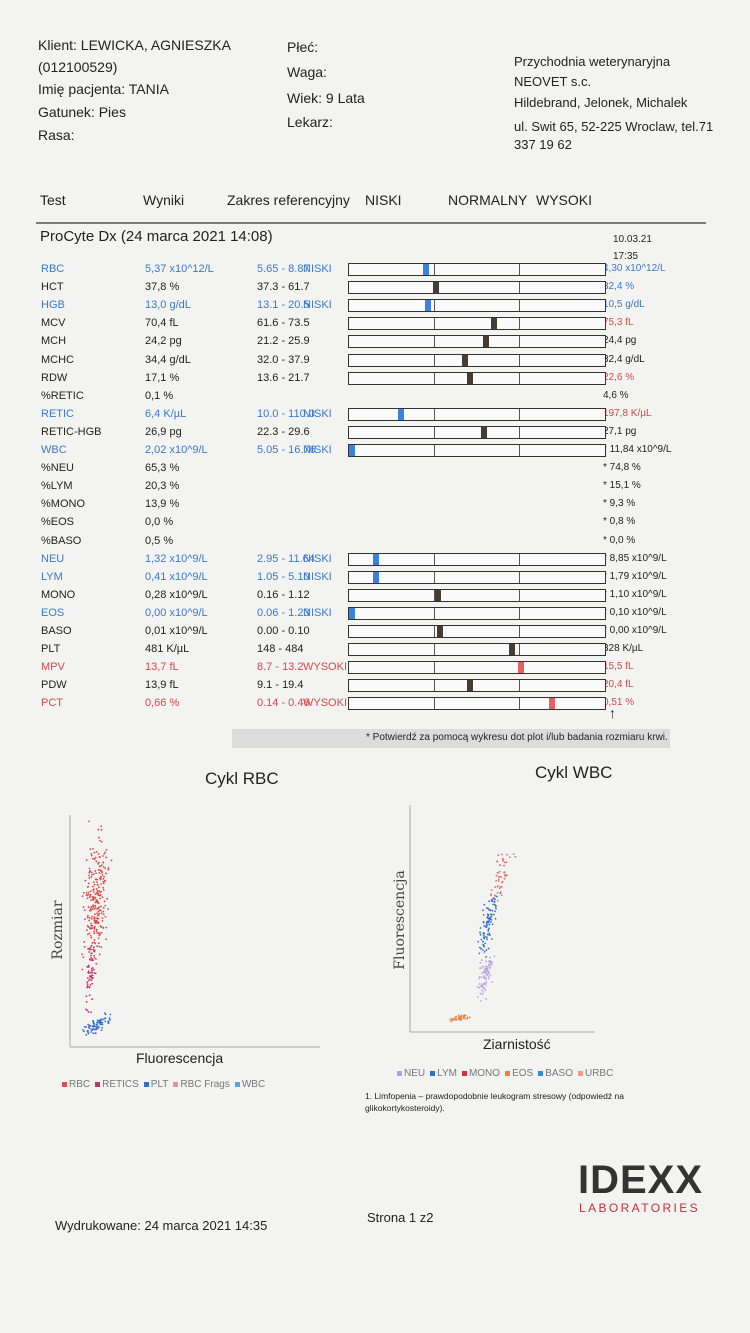  What do you see at coordinates (619, 287) in the screenshot?
I see `previous-result: 32,4 %` at bounding box center [619, 287].